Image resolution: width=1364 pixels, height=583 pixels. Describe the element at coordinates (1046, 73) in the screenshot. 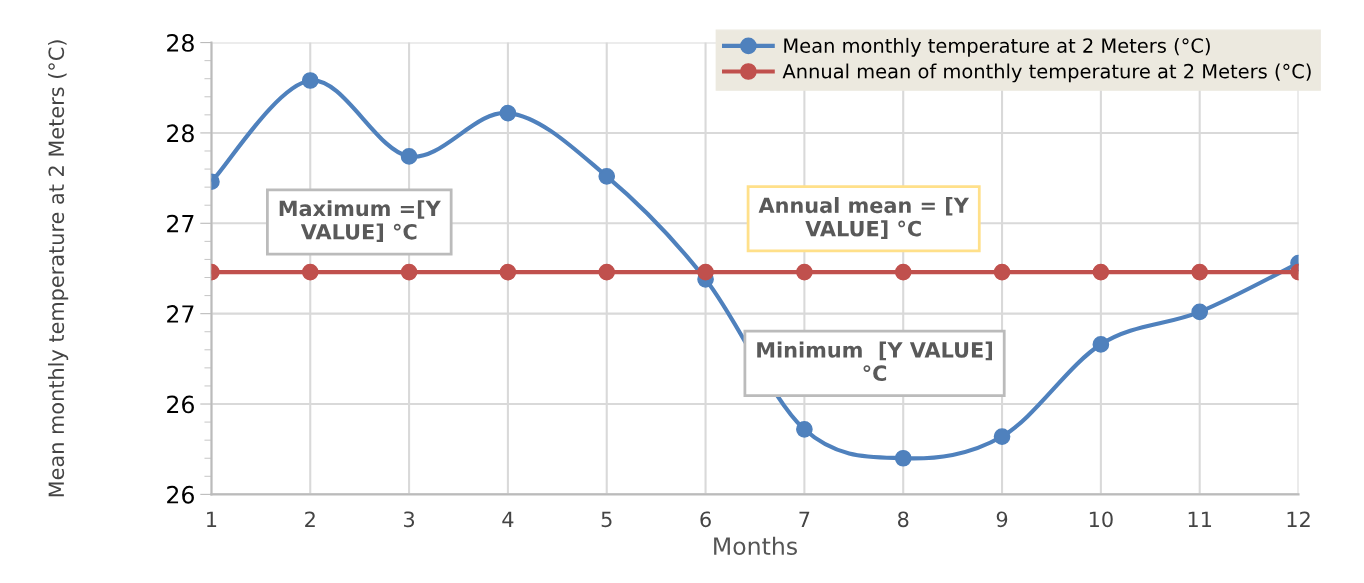

I see `legend-label: Annual mean of monthly temperature at 2 Meters (°C)` at that location.